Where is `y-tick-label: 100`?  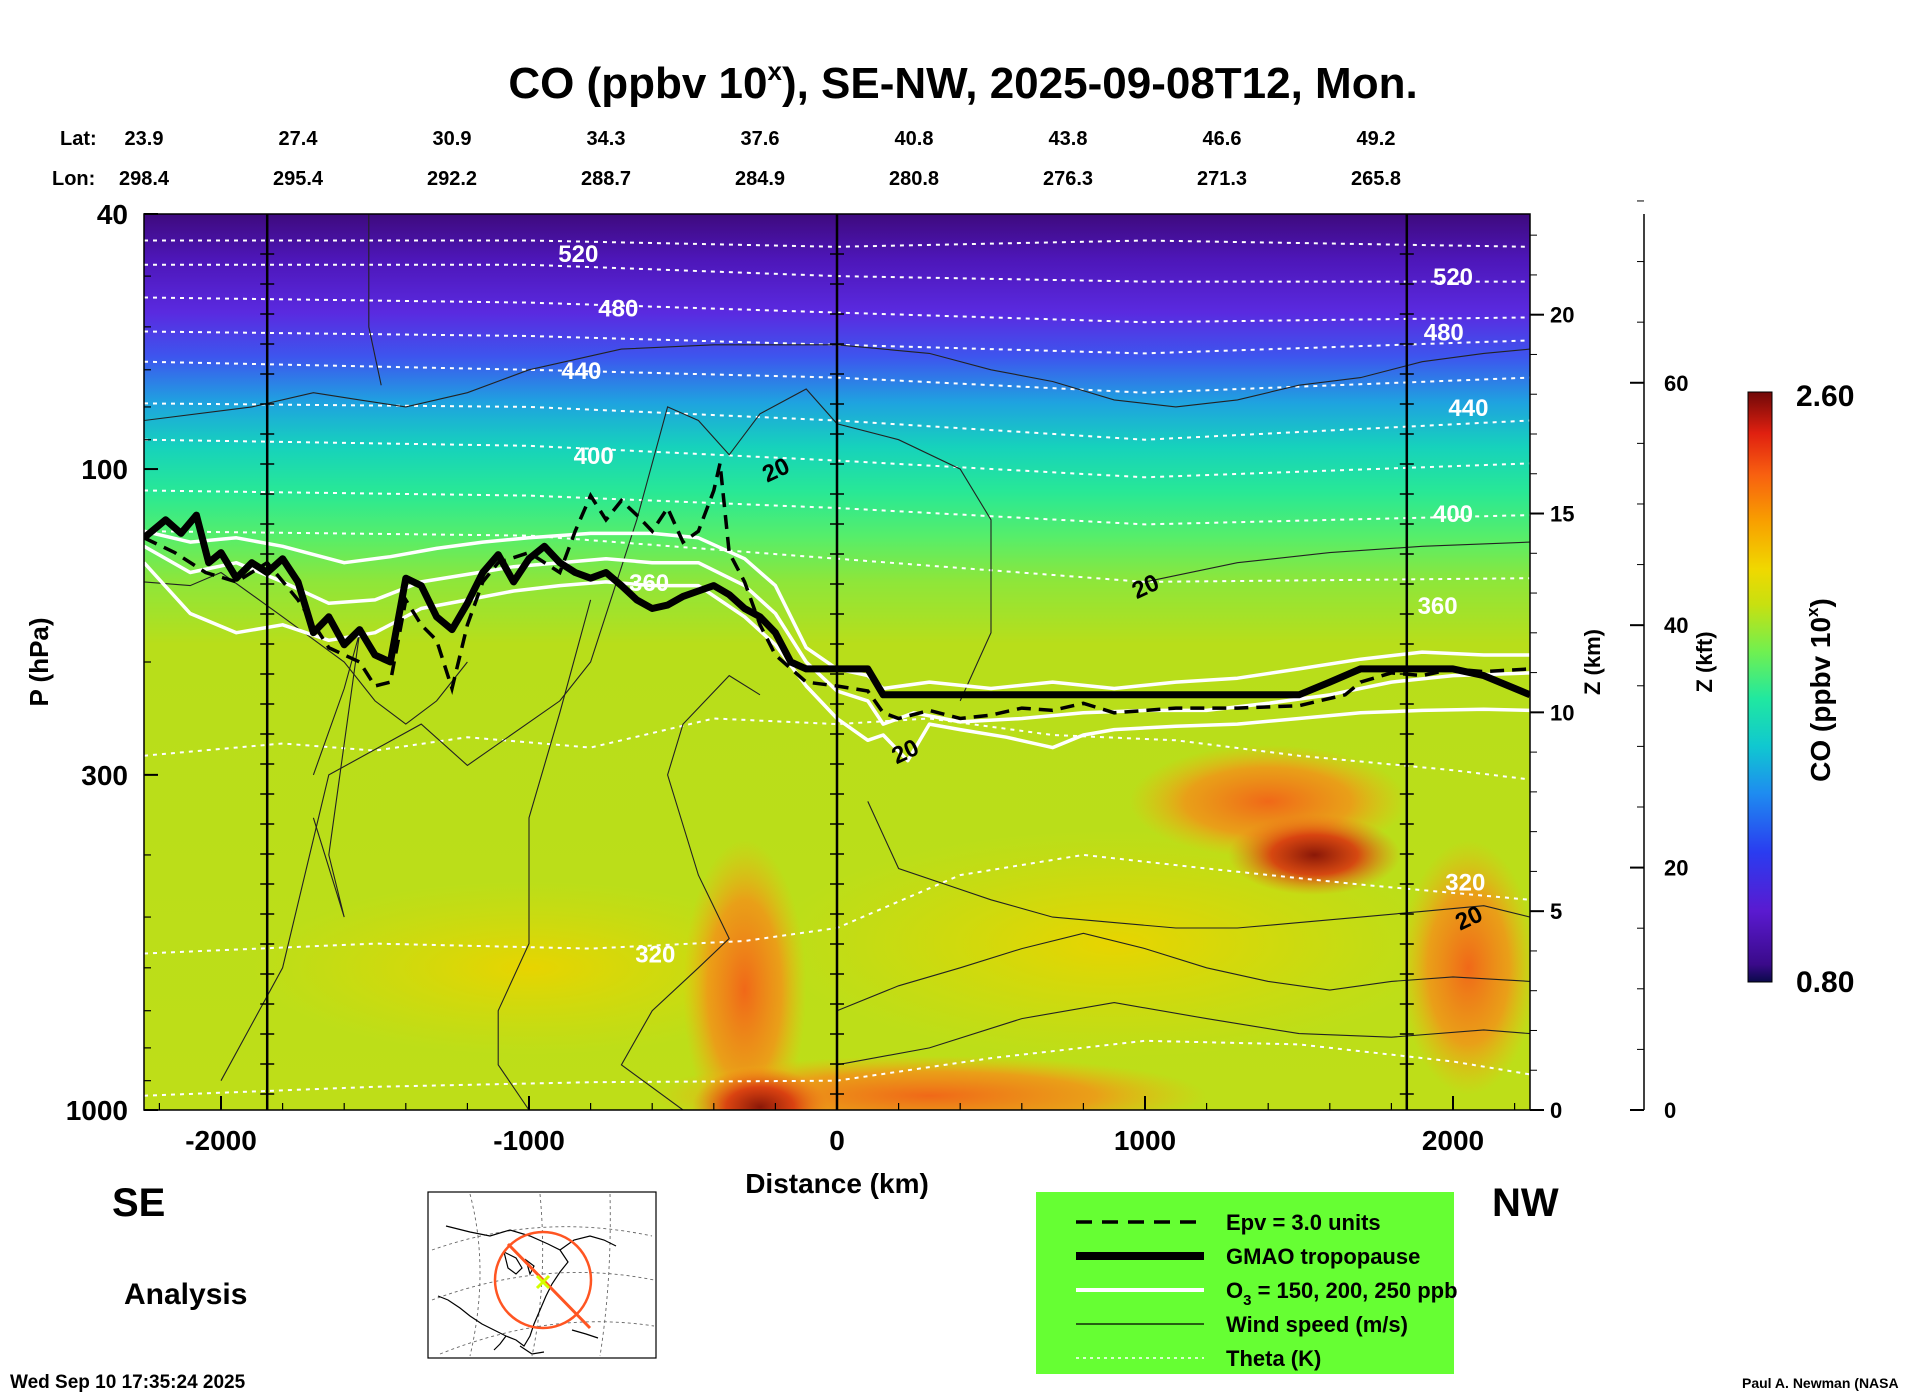
y-tick-label: 100 is located at coordinates (104, 469).